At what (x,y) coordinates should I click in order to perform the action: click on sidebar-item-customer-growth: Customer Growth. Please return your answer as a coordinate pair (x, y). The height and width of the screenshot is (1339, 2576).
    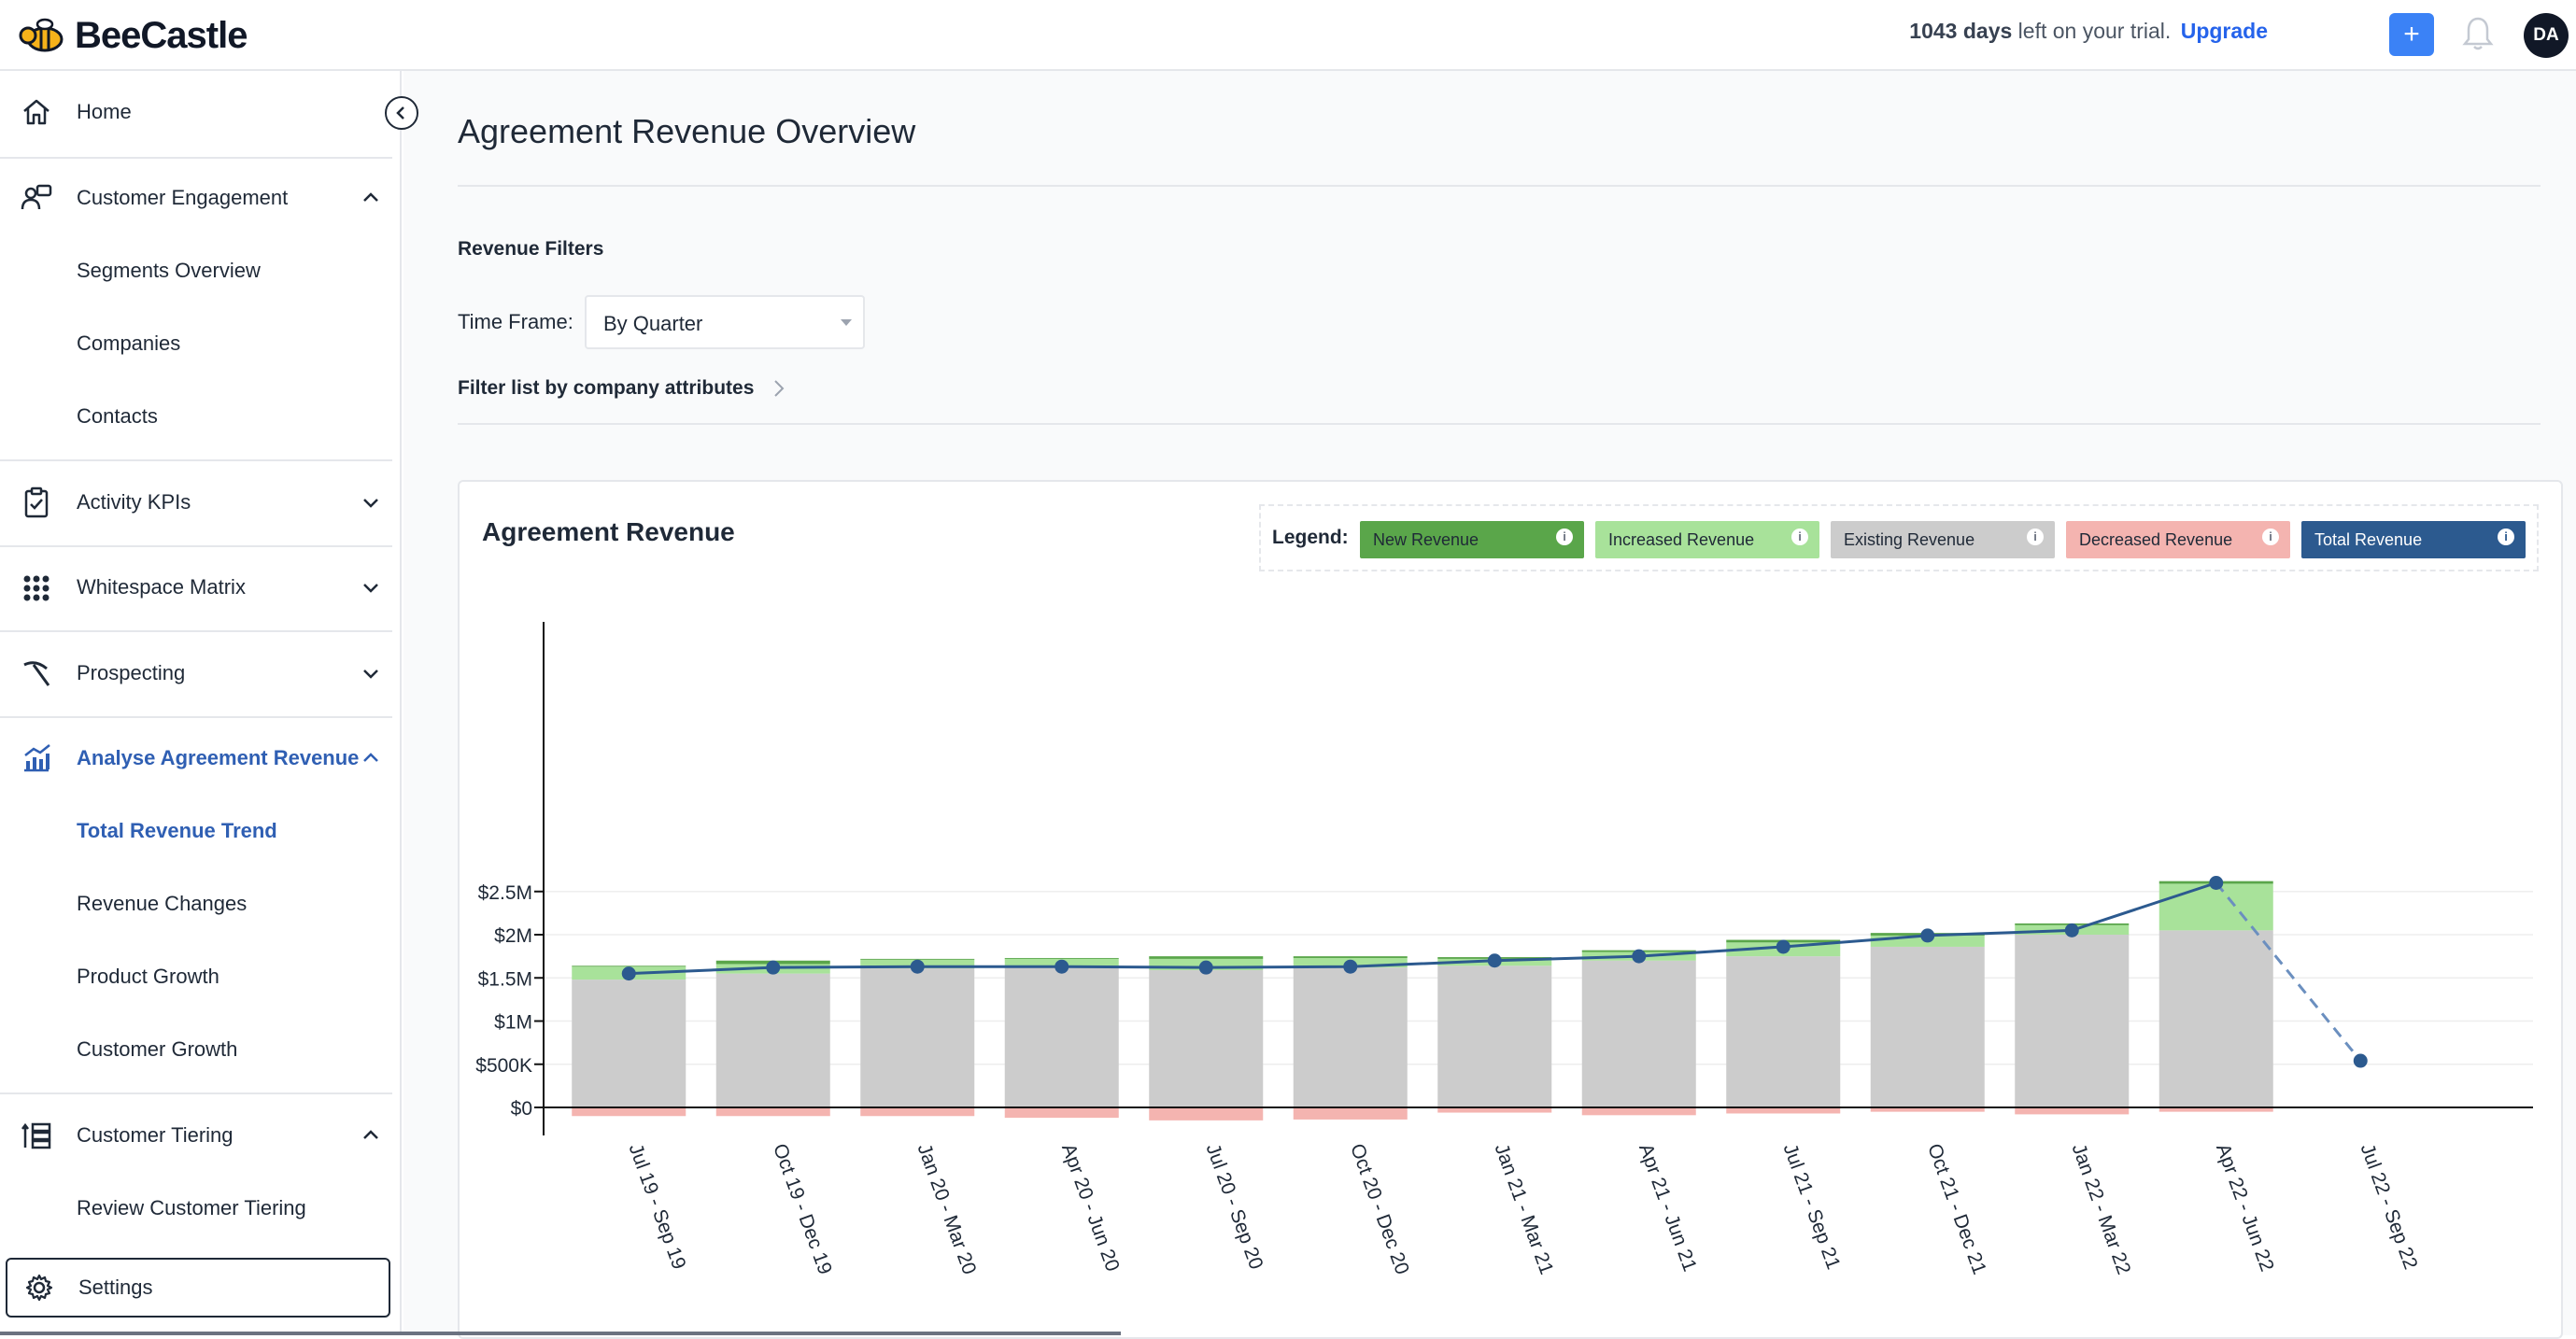
    Looking at the image, I should click on (157, 1049).